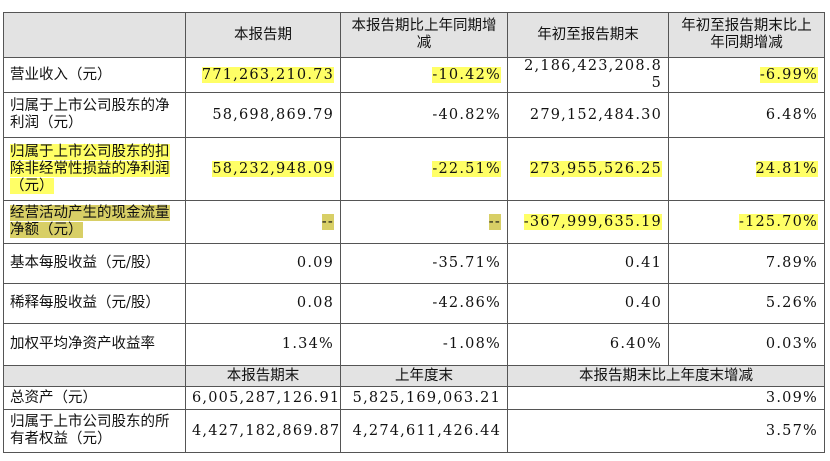  I want to click on cell-text: 4,274,611,426.44, so click(426, 430).